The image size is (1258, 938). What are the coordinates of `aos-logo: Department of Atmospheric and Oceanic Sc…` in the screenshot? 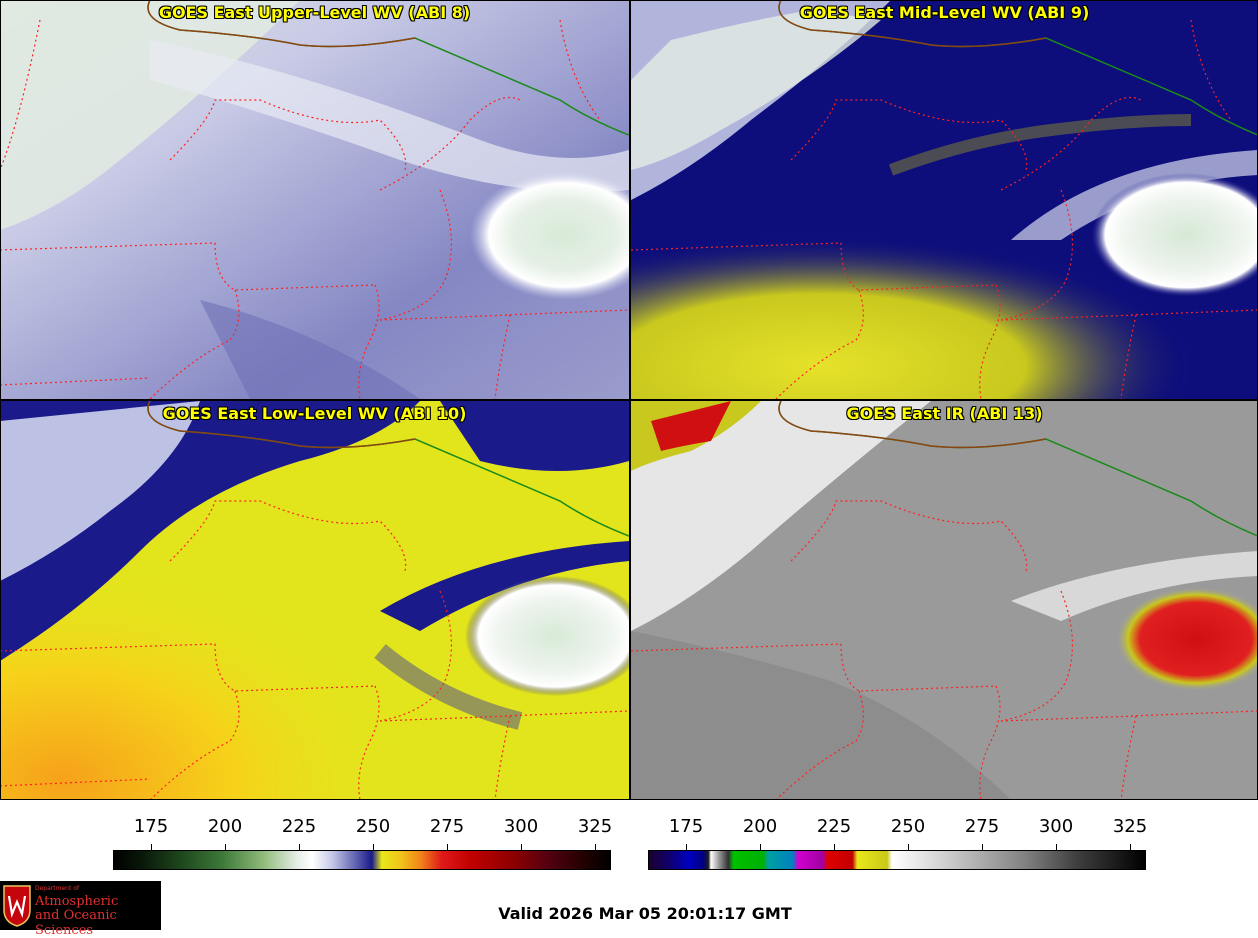 It's located at (80, 909).